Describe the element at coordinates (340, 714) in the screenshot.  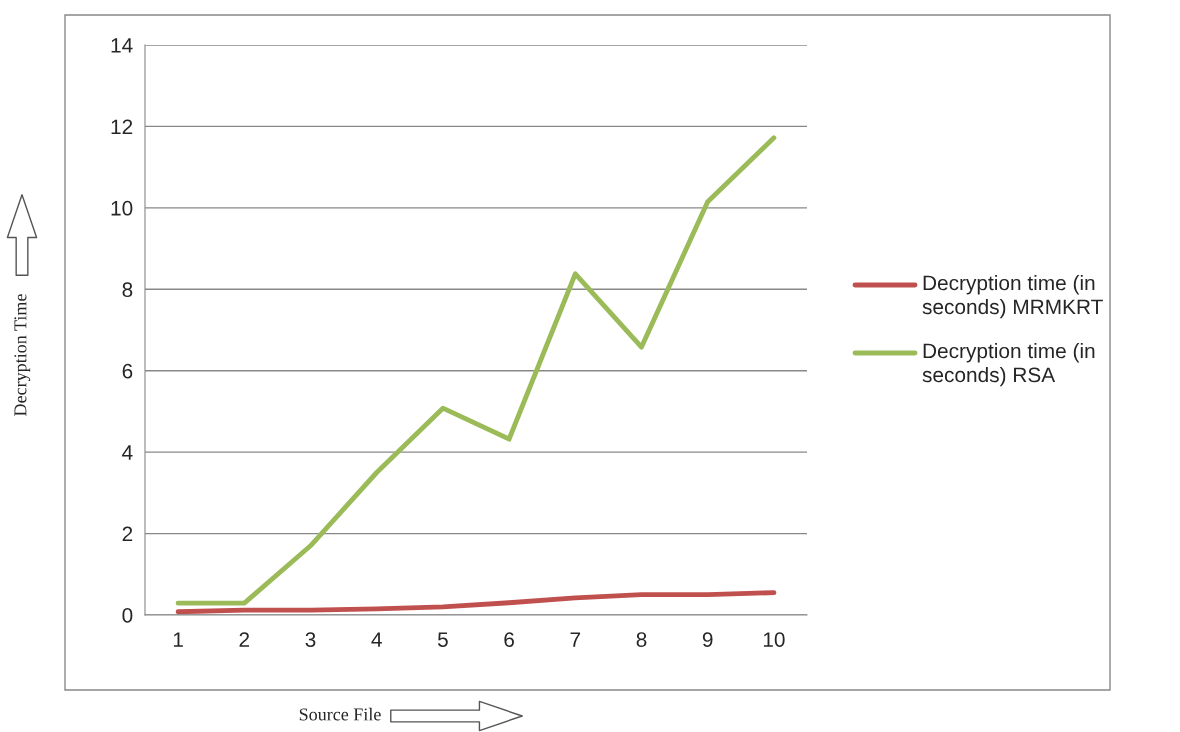
I see `x-axis-title: Source File` at that location.